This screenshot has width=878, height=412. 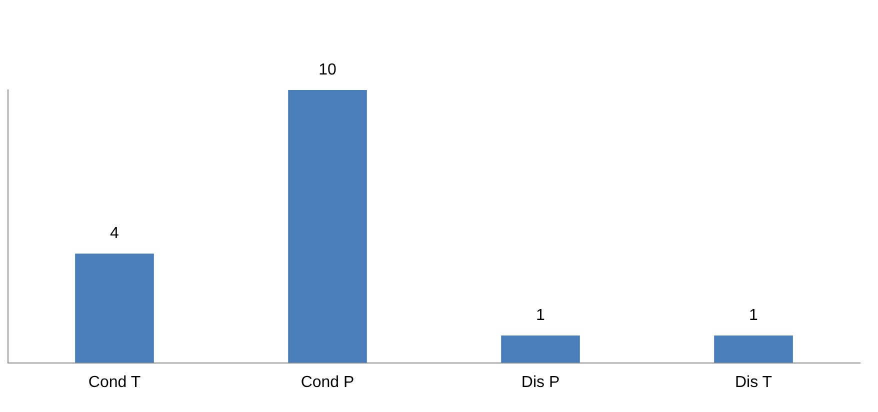 What do you see at coordinates (753, 382) in the screenshot?
I see `x-tick-label: Dis T` at bounding box center [753, 382].